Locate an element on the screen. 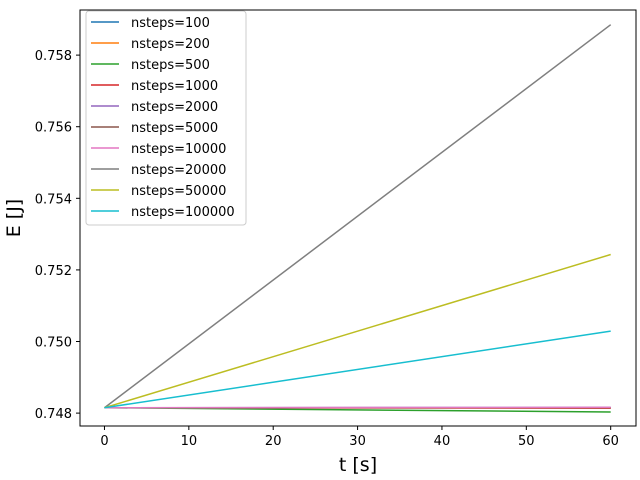  x-tick-label-2: 20 is located at coordinates (273, 441).